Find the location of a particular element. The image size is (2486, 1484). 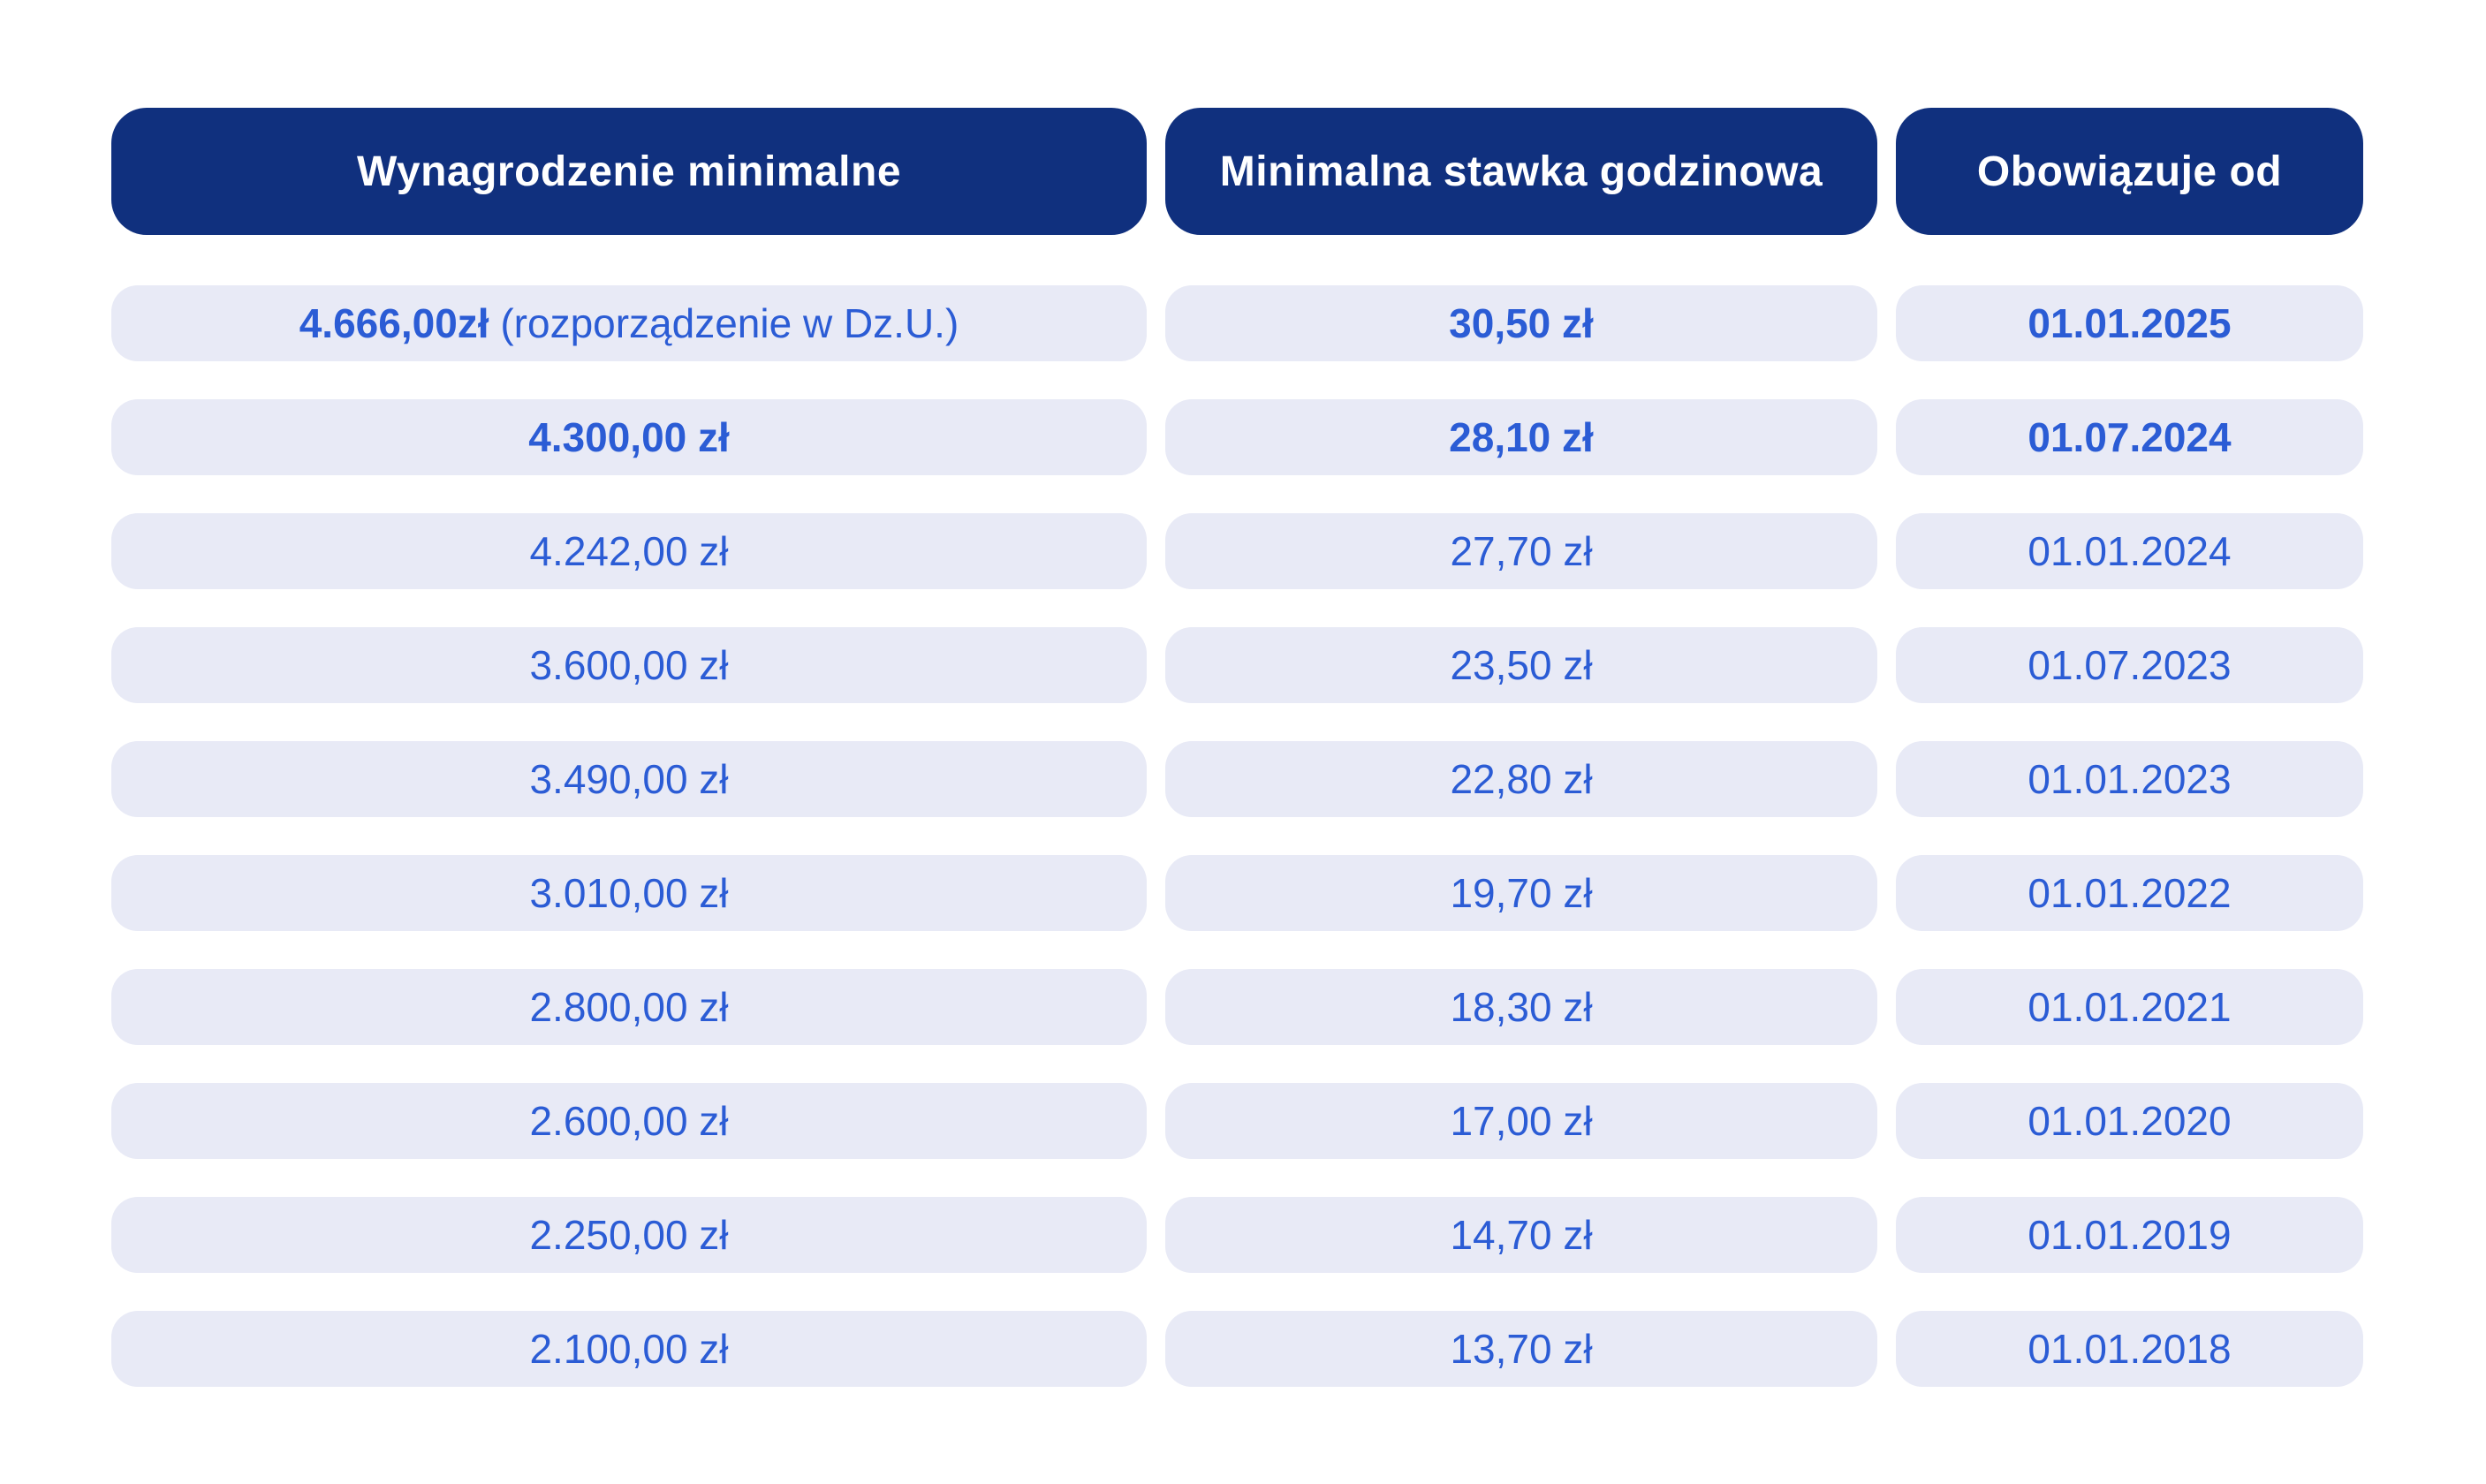

hourly-rate-cell: 13,70 zł is located at coordinates (1521, 1349).